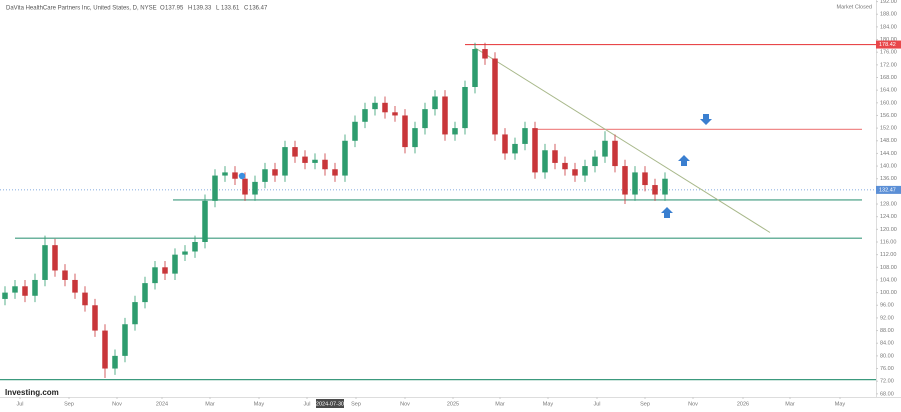 Image resolution: width=901 pixels, height=412 pixels. Describe the element at coordinates (887, 331) in the screenshot. I see `y-tick-label: 88.00` at that location.